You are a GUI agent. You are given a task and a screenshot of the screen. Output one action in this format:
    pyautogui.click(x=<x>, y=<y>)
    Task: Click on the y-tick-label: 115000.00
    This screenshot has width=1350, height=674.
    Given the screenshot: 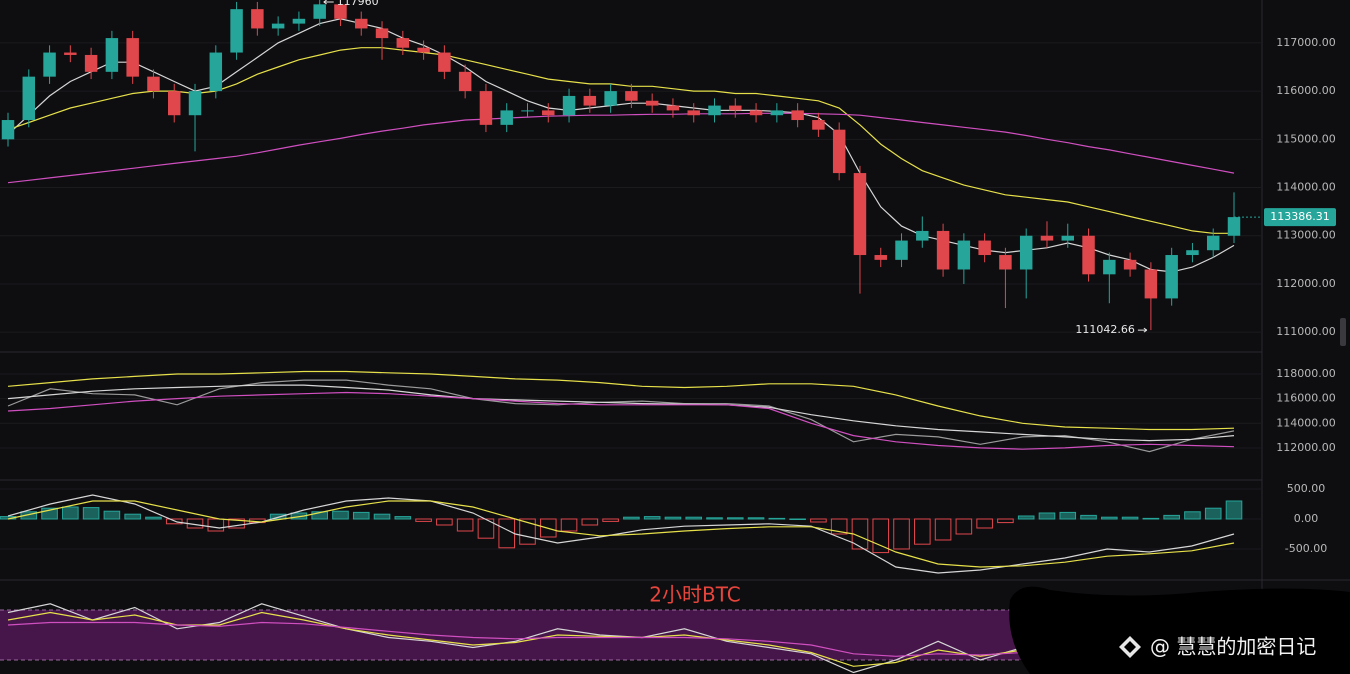 What is the action you would take?
    pyautogui.click(x=1306, y=138)
    